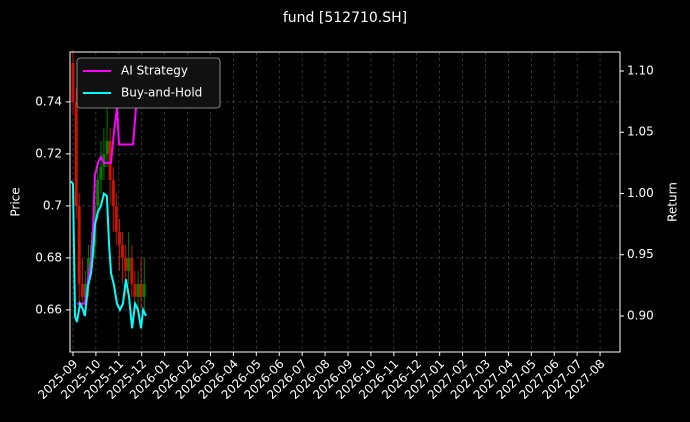 The width and height of the screenshot is (690, 422). Describe the element at coordinates (640, 315) in the screenshot. I see `y2-tick-label: 0.90` at that location.